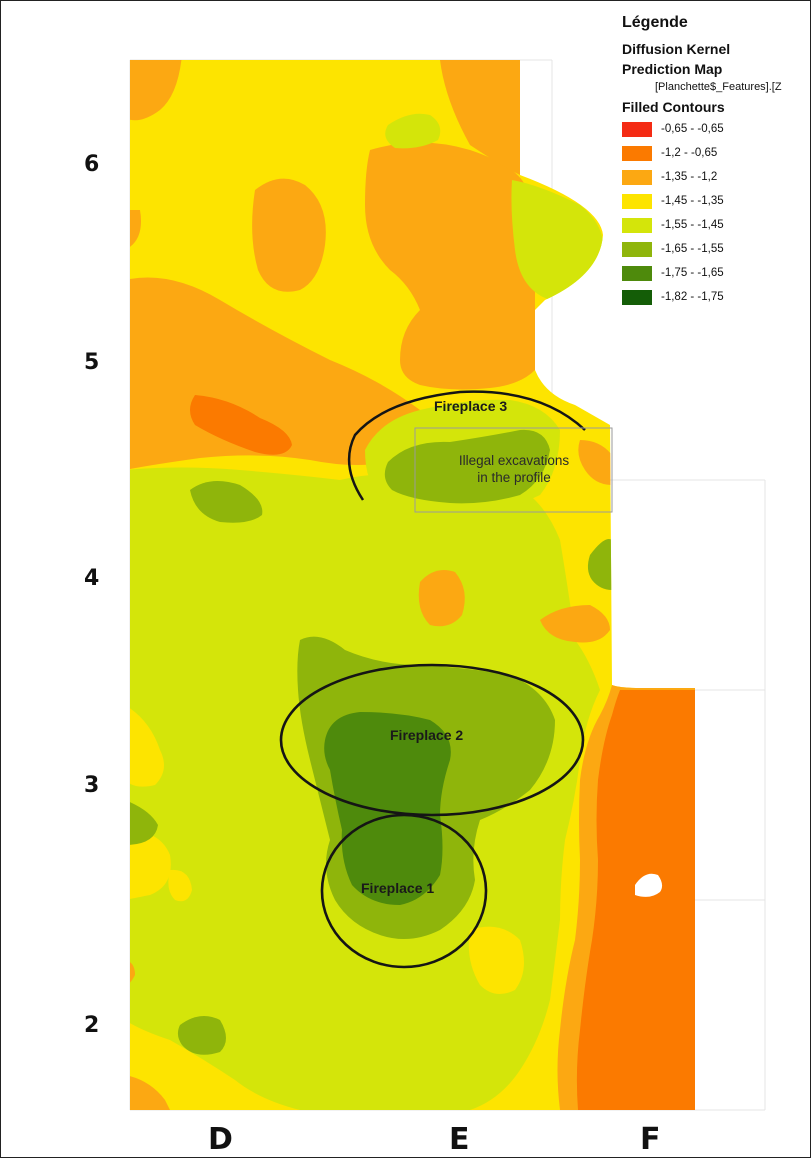 This screenshot has height=1158, width=811. I want to click on illegal-excavations-line-2: in the profile, so click(514, 477).